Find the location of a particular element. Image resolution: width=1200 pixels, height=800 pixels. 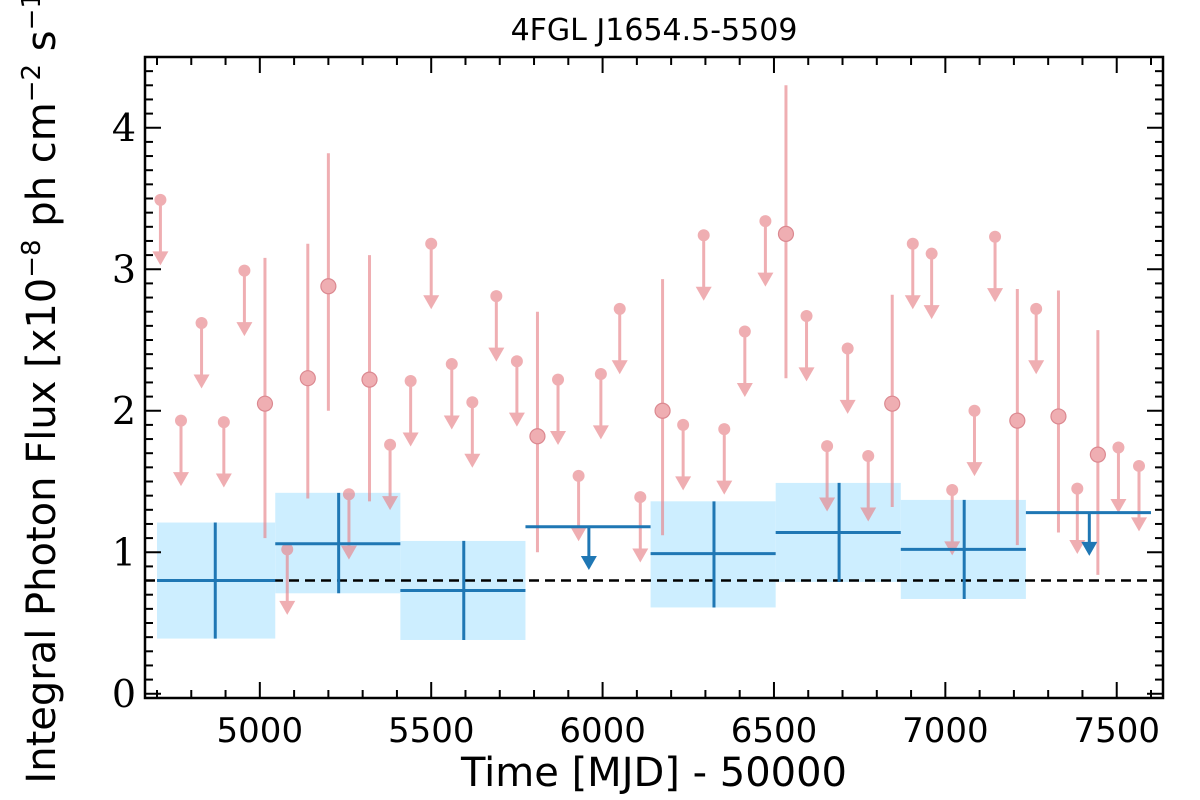

x-tick-label: 6500 is located at coordinates (774, 731).